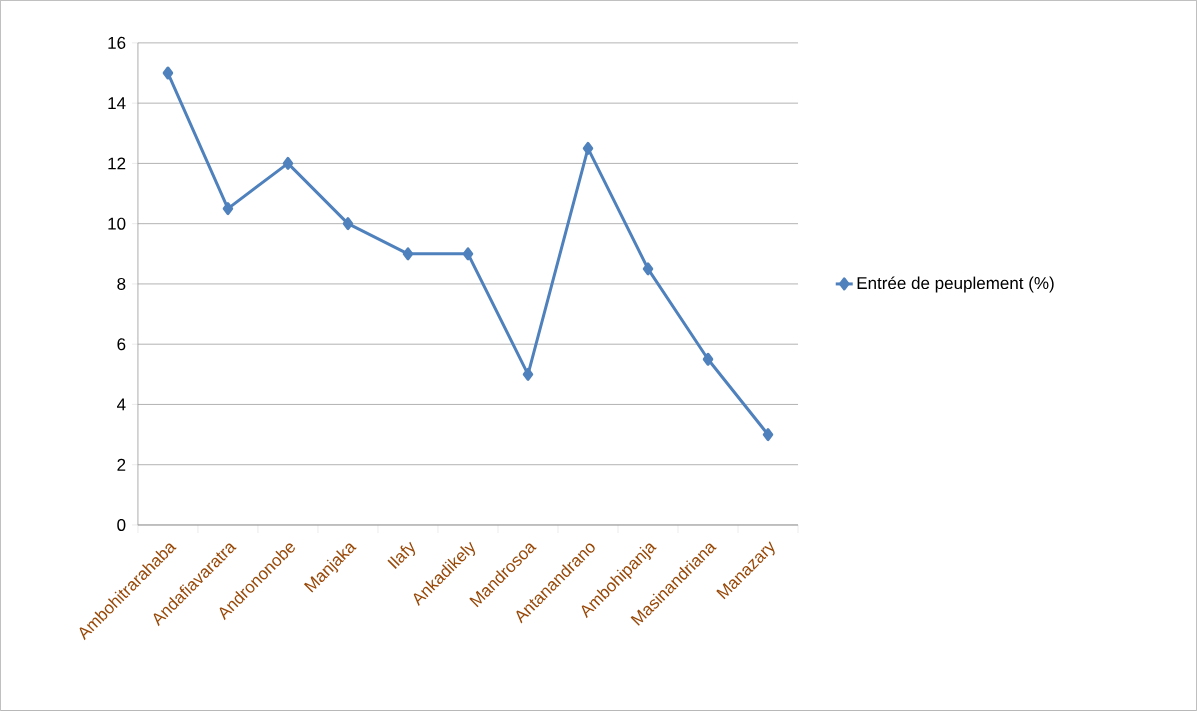 Image resolution: width=1197 pixels, height=711 pixels. I want to click on y-tick-label: 12, so click(117, 163).